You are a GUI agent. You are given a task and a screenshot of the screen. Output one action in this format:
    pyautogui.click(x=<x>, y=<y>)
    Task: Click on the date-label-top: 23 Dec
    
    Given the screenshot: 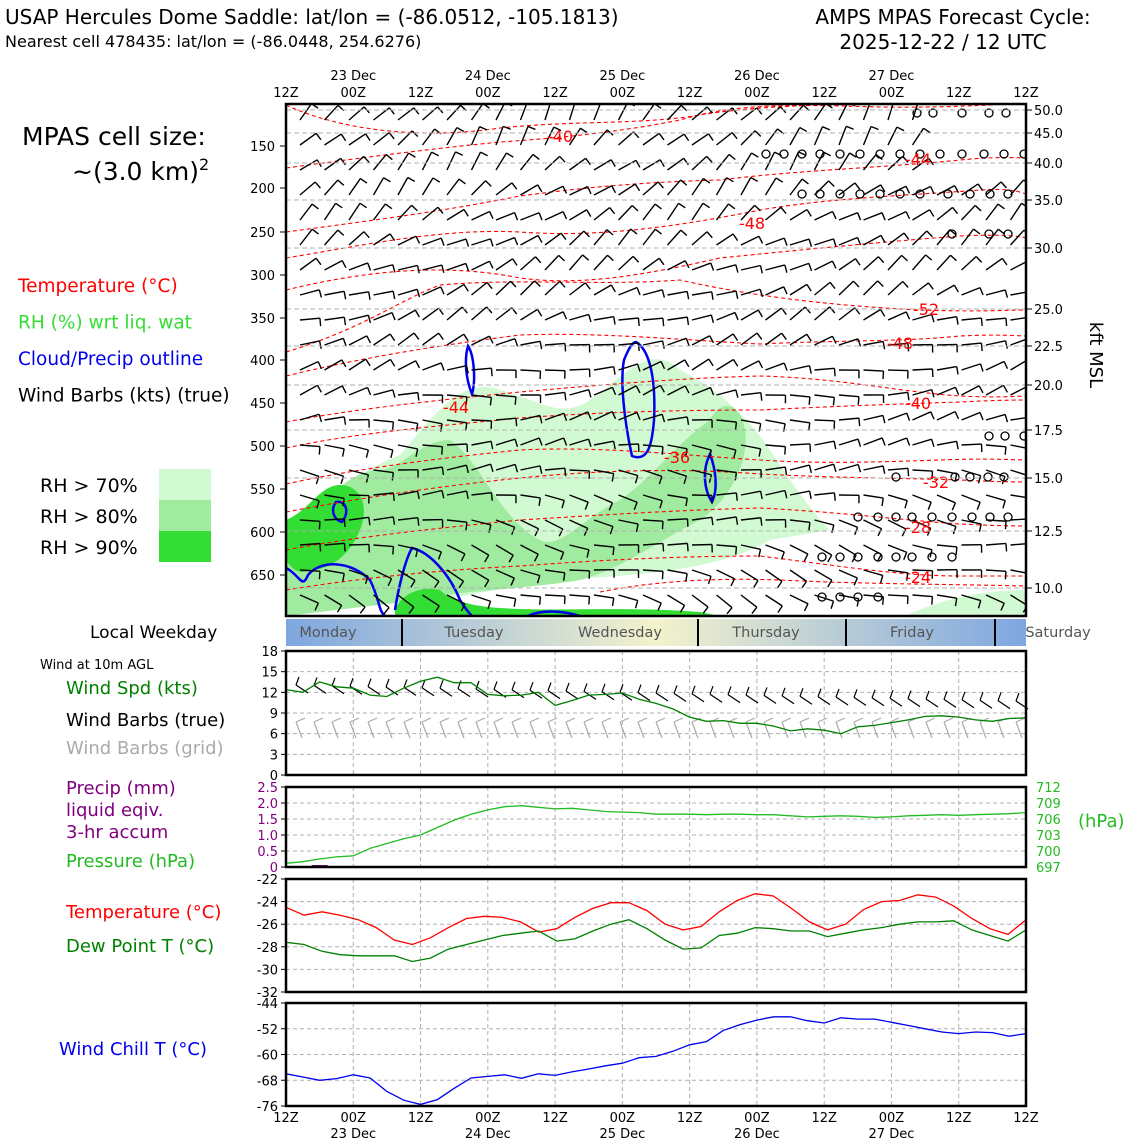 What is the action you would take?
    pyautogui.click(x=353, y=76)
    